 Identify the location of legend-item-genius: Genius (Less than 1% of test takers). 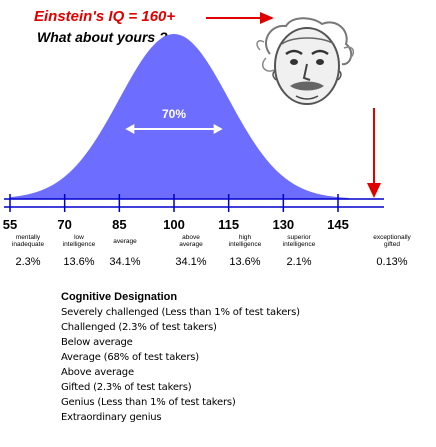
(148, 402).